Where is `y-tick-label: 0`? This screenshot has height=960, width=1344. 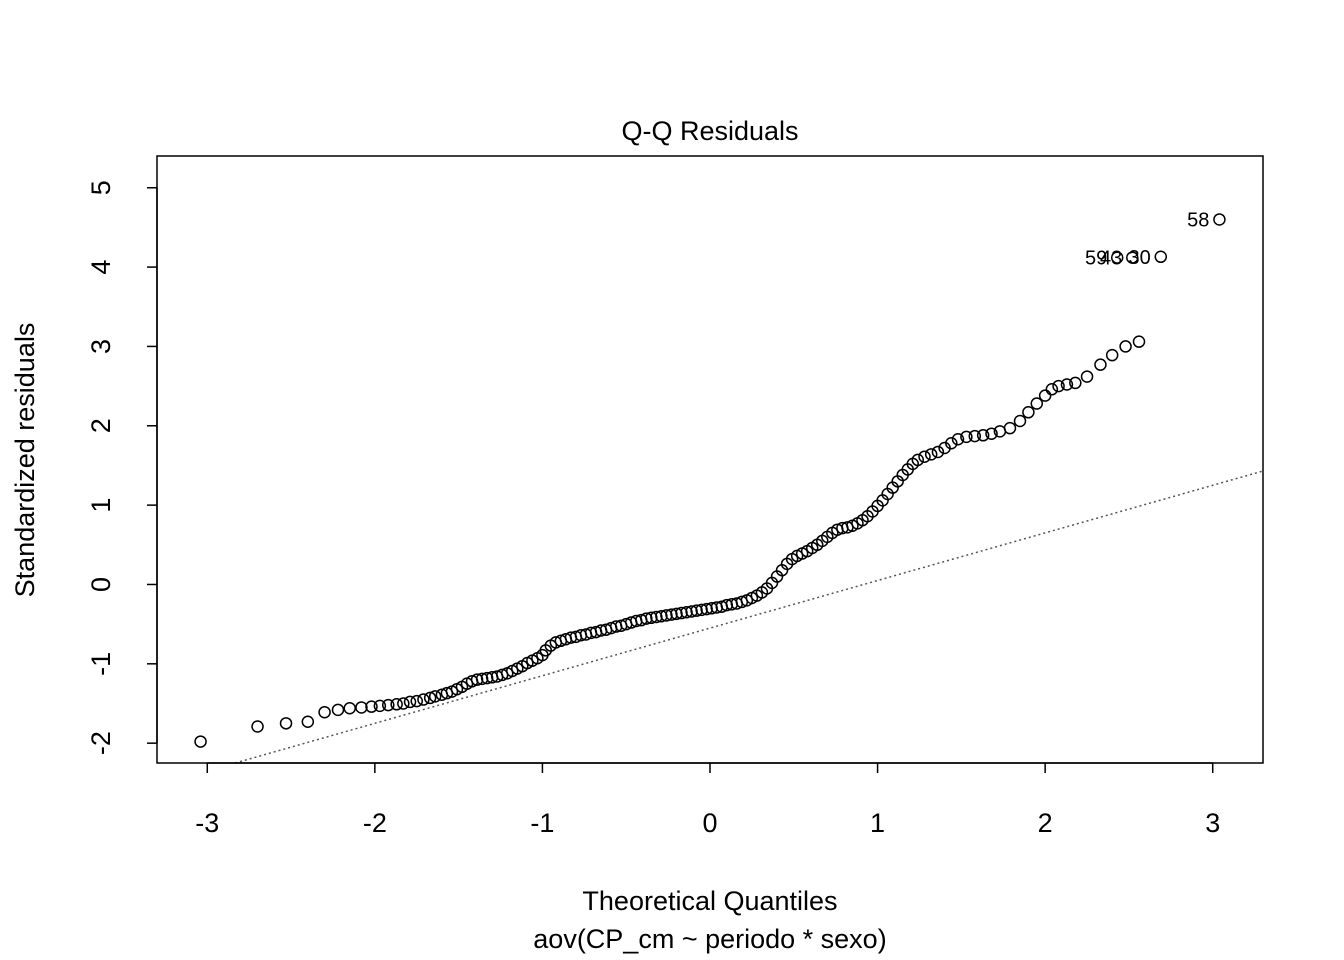 y-tick-label: 0 is located at coordinates (101, 584).